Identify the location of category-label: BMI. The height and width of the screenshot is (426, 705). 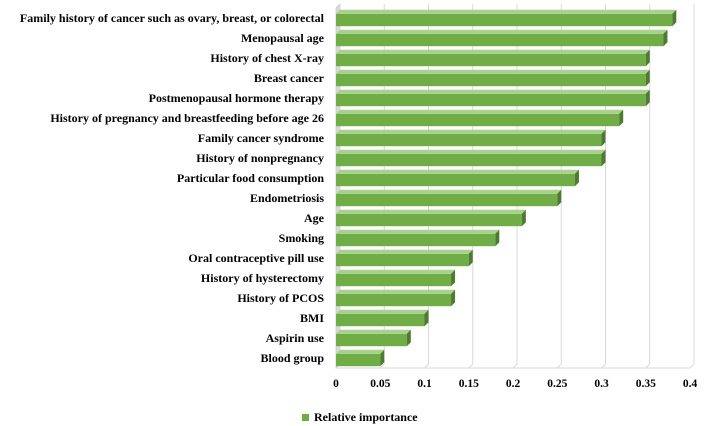
(312, 318).